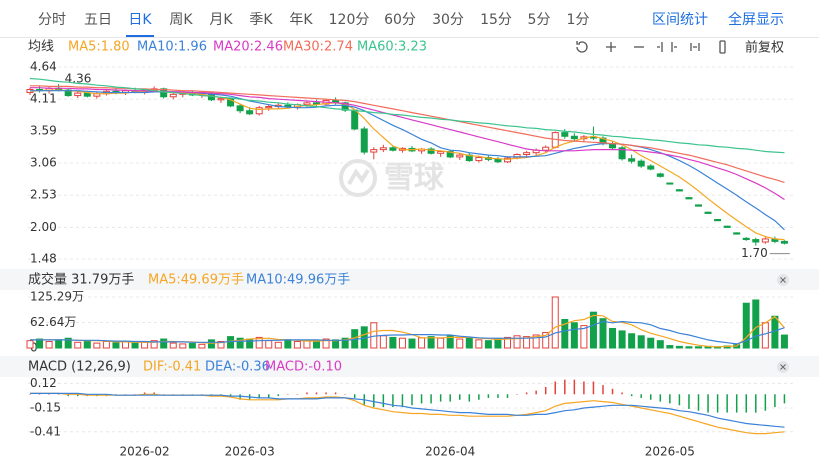 The width and height of the screenshot is (819, 473). What do you see at coordinates (670, 452) in the screenshot?
I see `x-tick-label: 2026-05` at bounding box center [670, 452].